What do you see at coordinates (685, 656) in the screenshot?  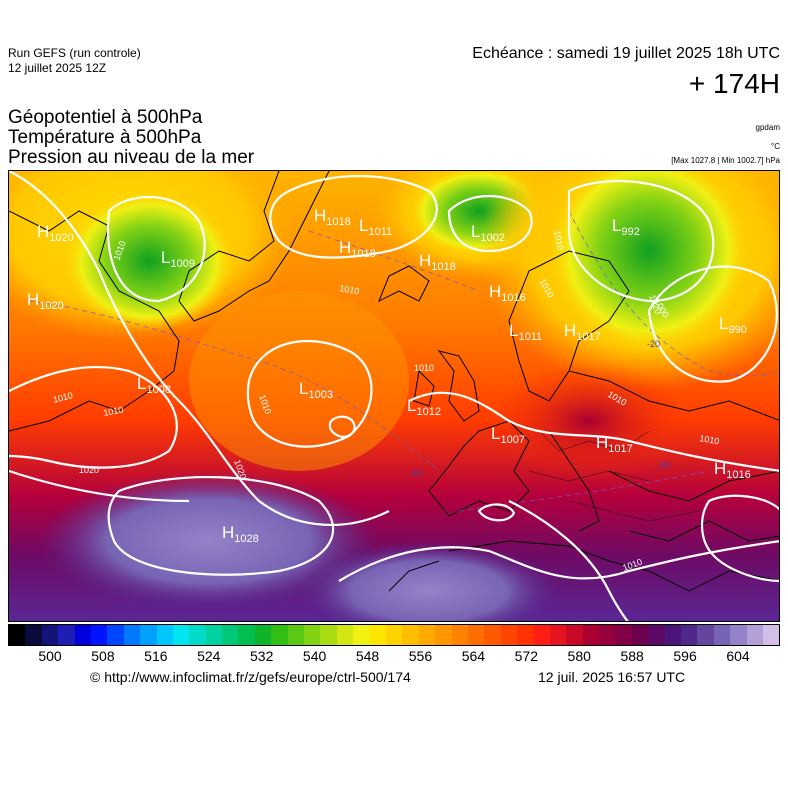 I see `color-scale-tick-label: 596` at bounding box center [685, 656].